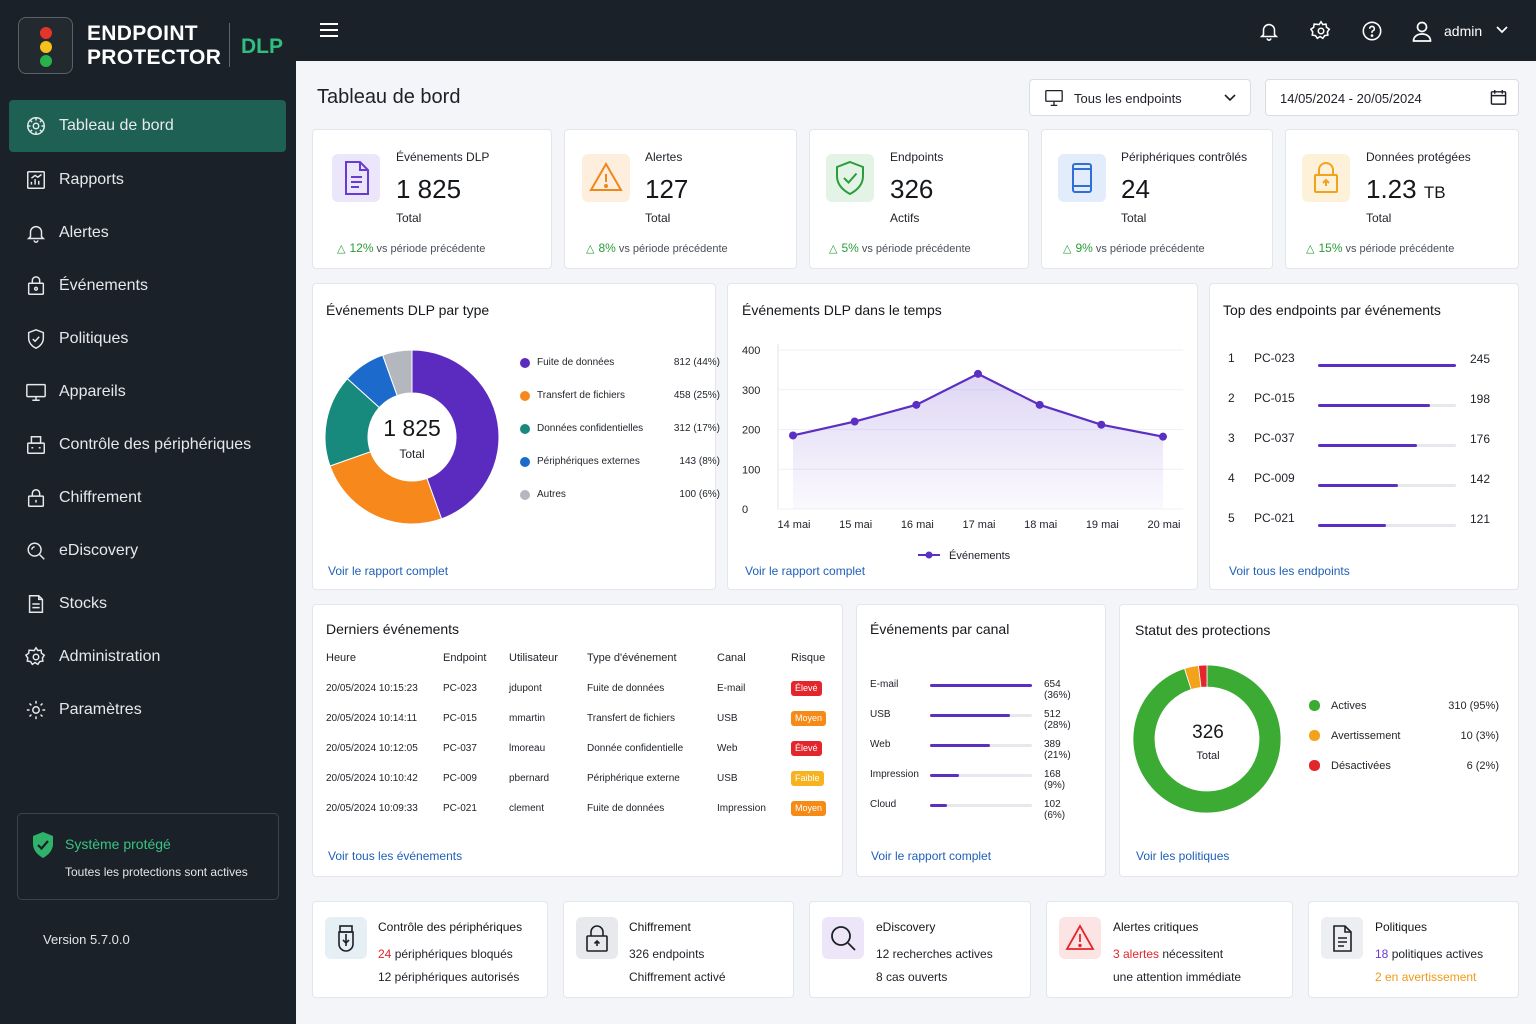 Image resolution: width=1536 pixels, height=1024 pixels. What do you see at coordinates (1365, 441) in the screenshot?
I see `top-endpoint-row: 3 PC-037 176` at bounding box center [1365, 441].